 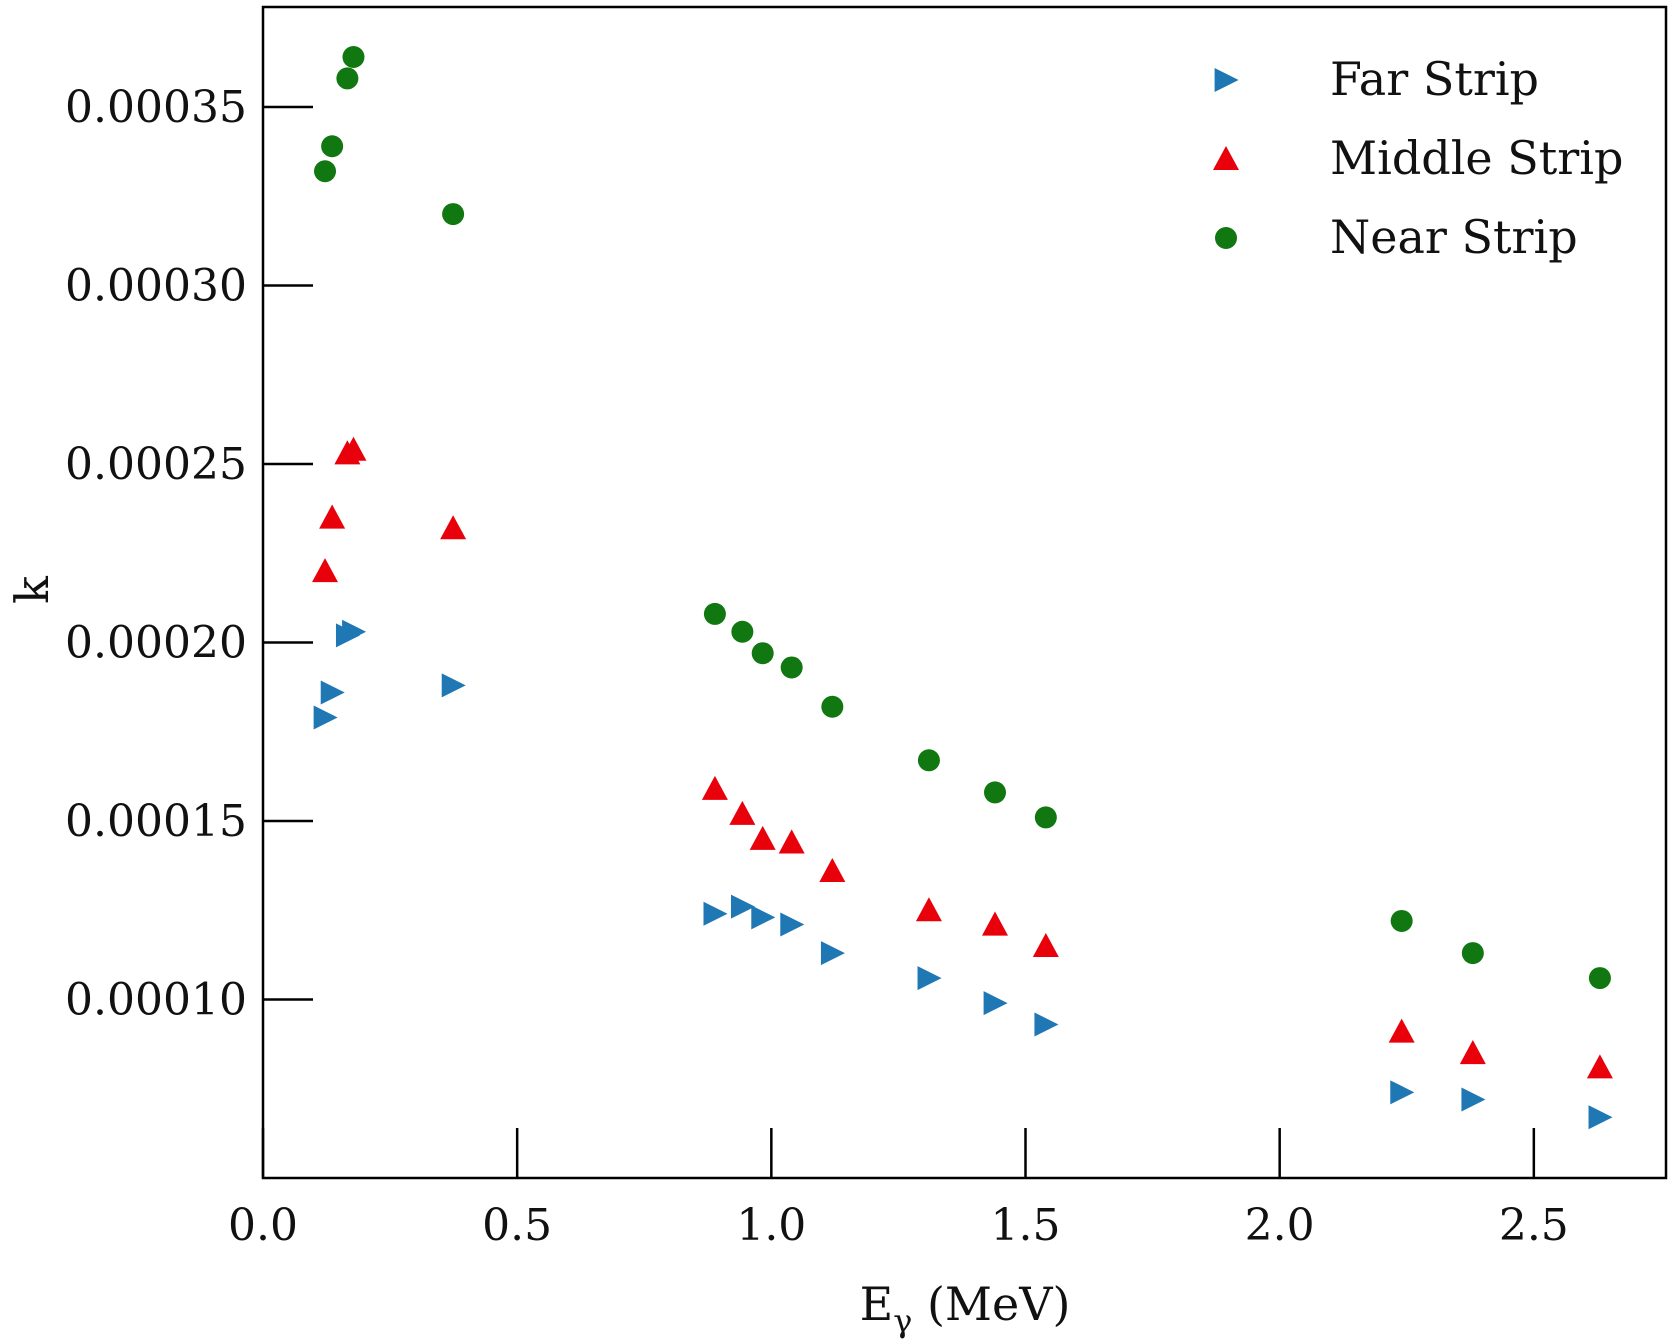 What do you see at coordinates (1226, 158) in the screenshot?
I see `legend-marker-middle-strip` at bounding box center [1226, 158].